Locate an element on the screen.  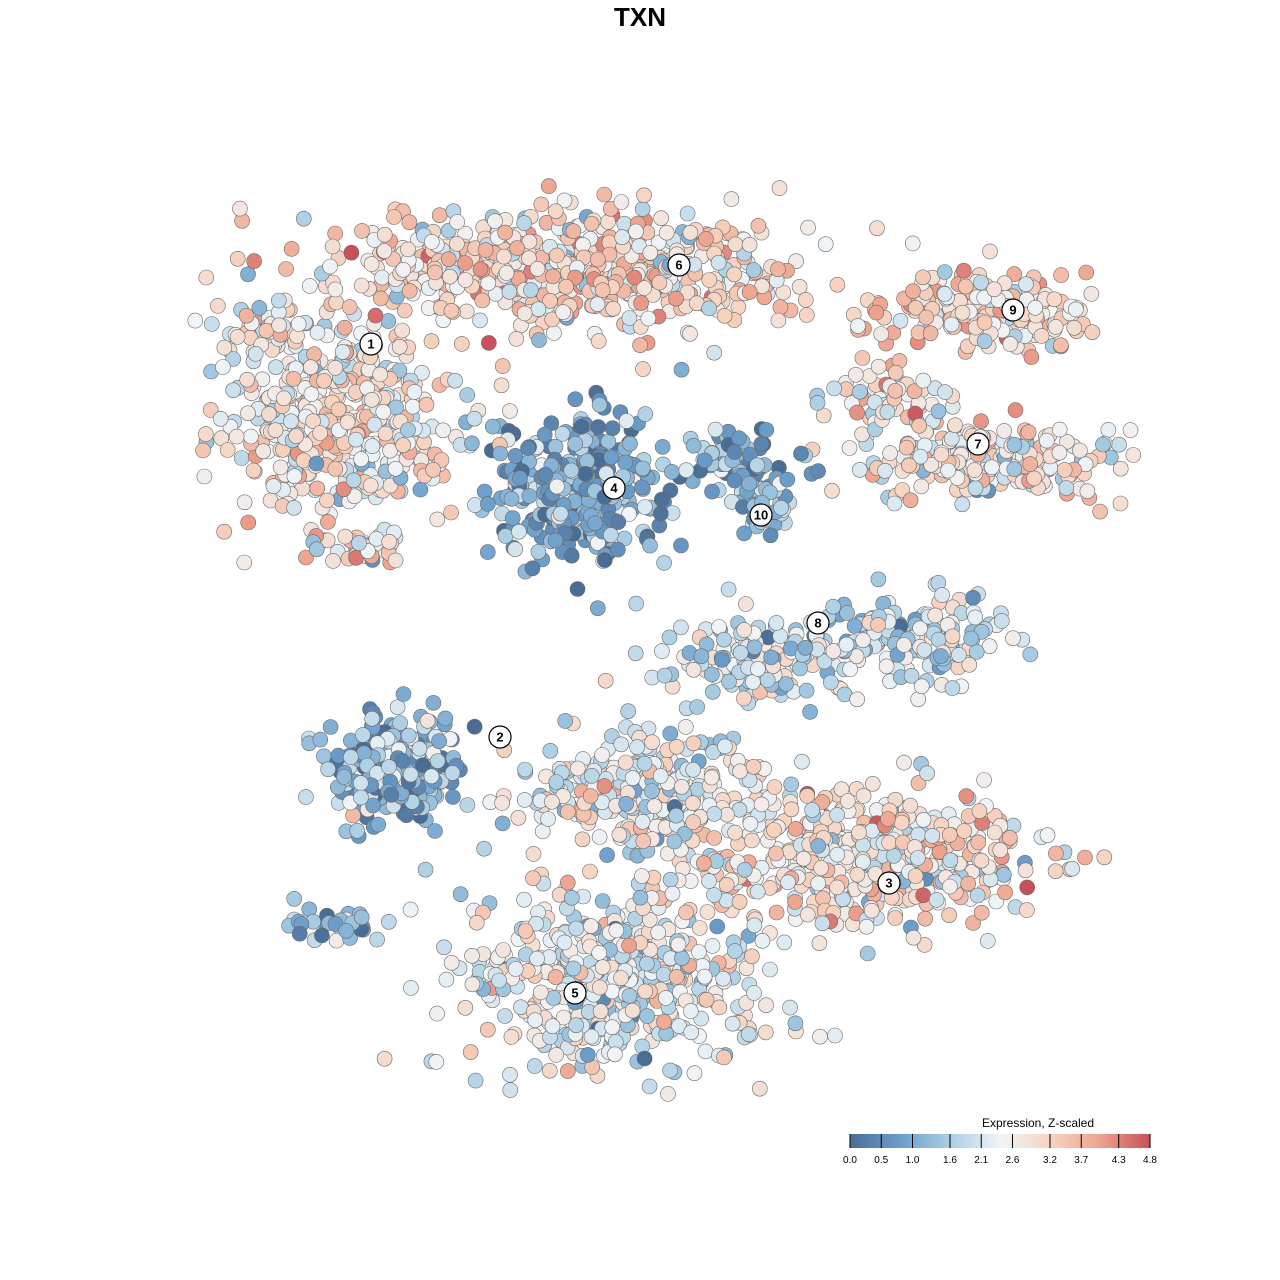
legend-title: Expression, Z-scaled is located at coordinates (1038, 1123).